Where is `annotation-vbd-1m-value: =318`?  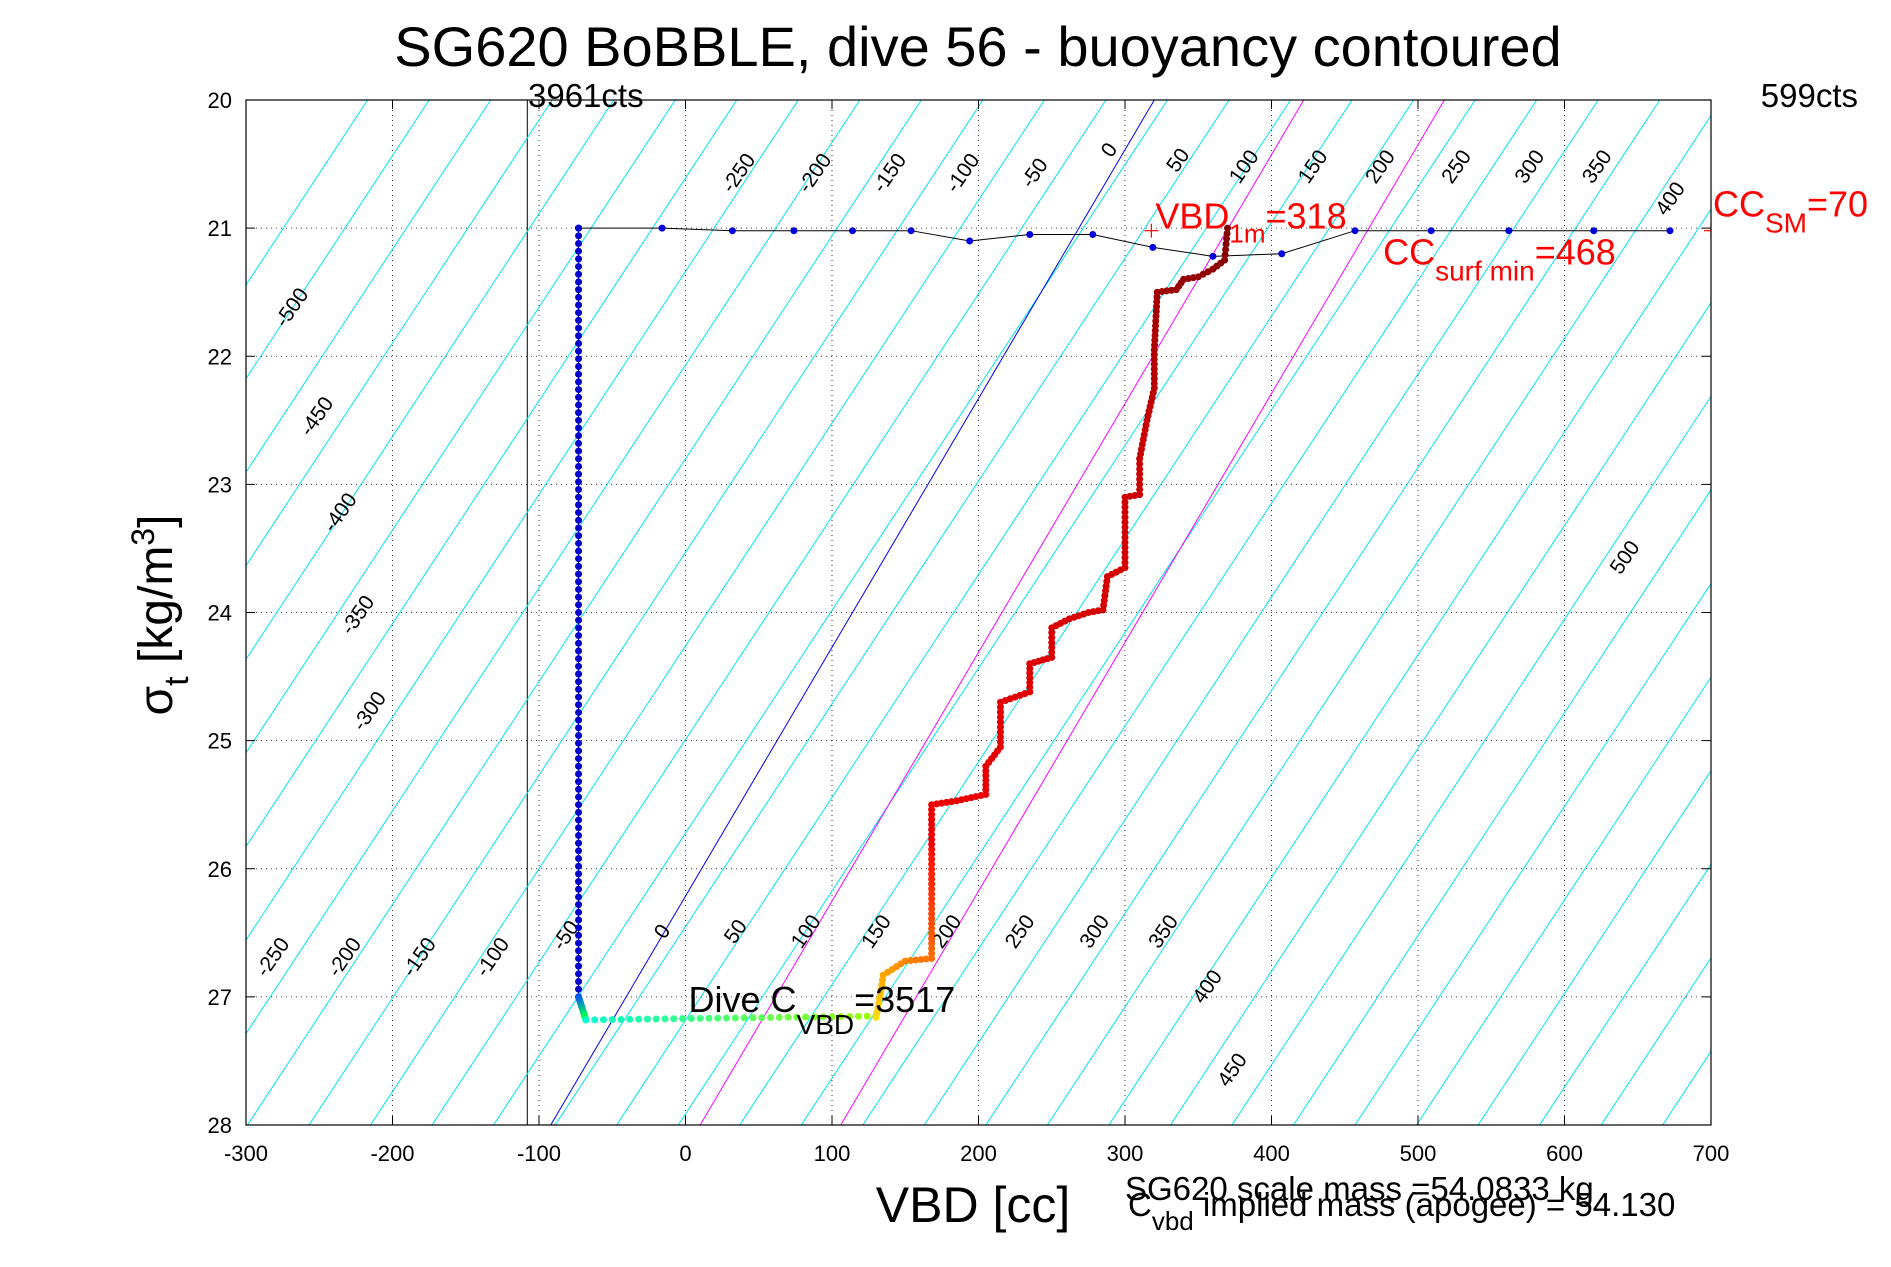
annotation-vbd-1m-value: =318 is located at coordinates (1306, 216).